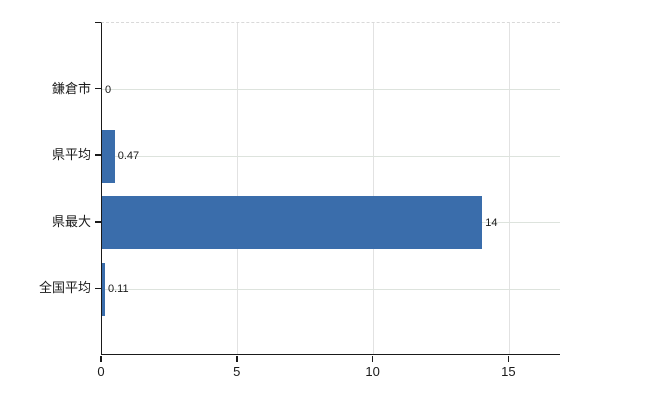 This screenshot has width=650, height=400. I want to click on value-label: 0, so click(108, 89).